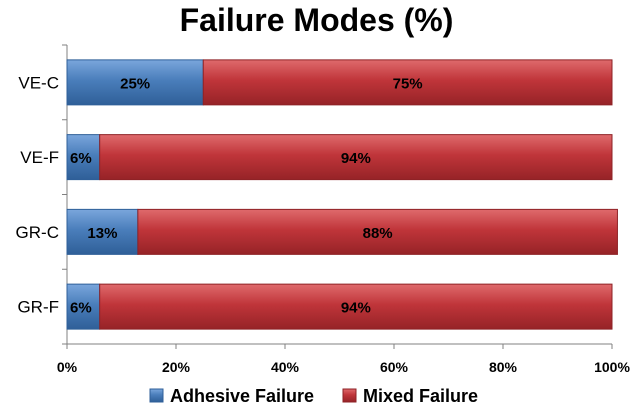 The height and width of the screenshot is (410, 633). What do you see at coordinates (420, 396) in the screenshot?
I see `legend-label-mixed: Mixed Failure` at bounding box center [420, 396].